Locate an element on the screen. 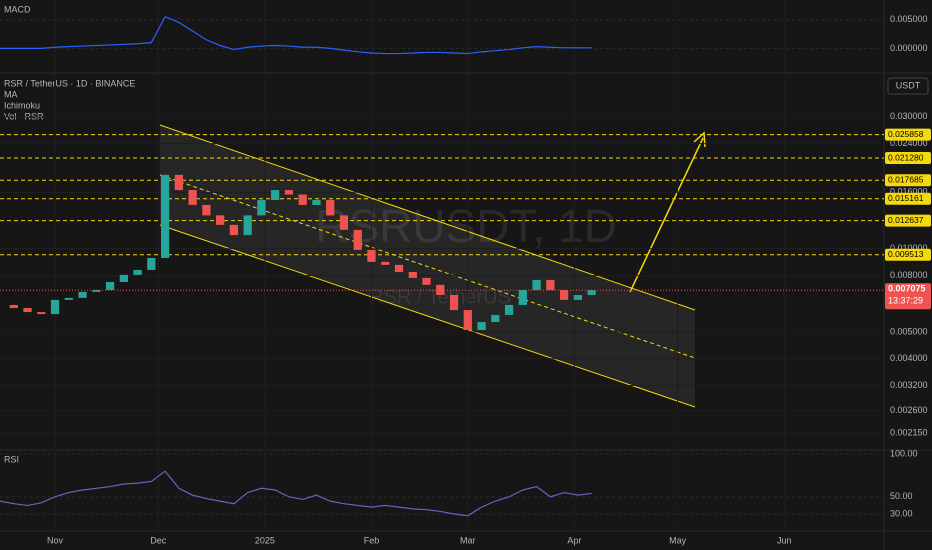 The image size is (932, 550). target-arrow is located at coordinates (666, 215).